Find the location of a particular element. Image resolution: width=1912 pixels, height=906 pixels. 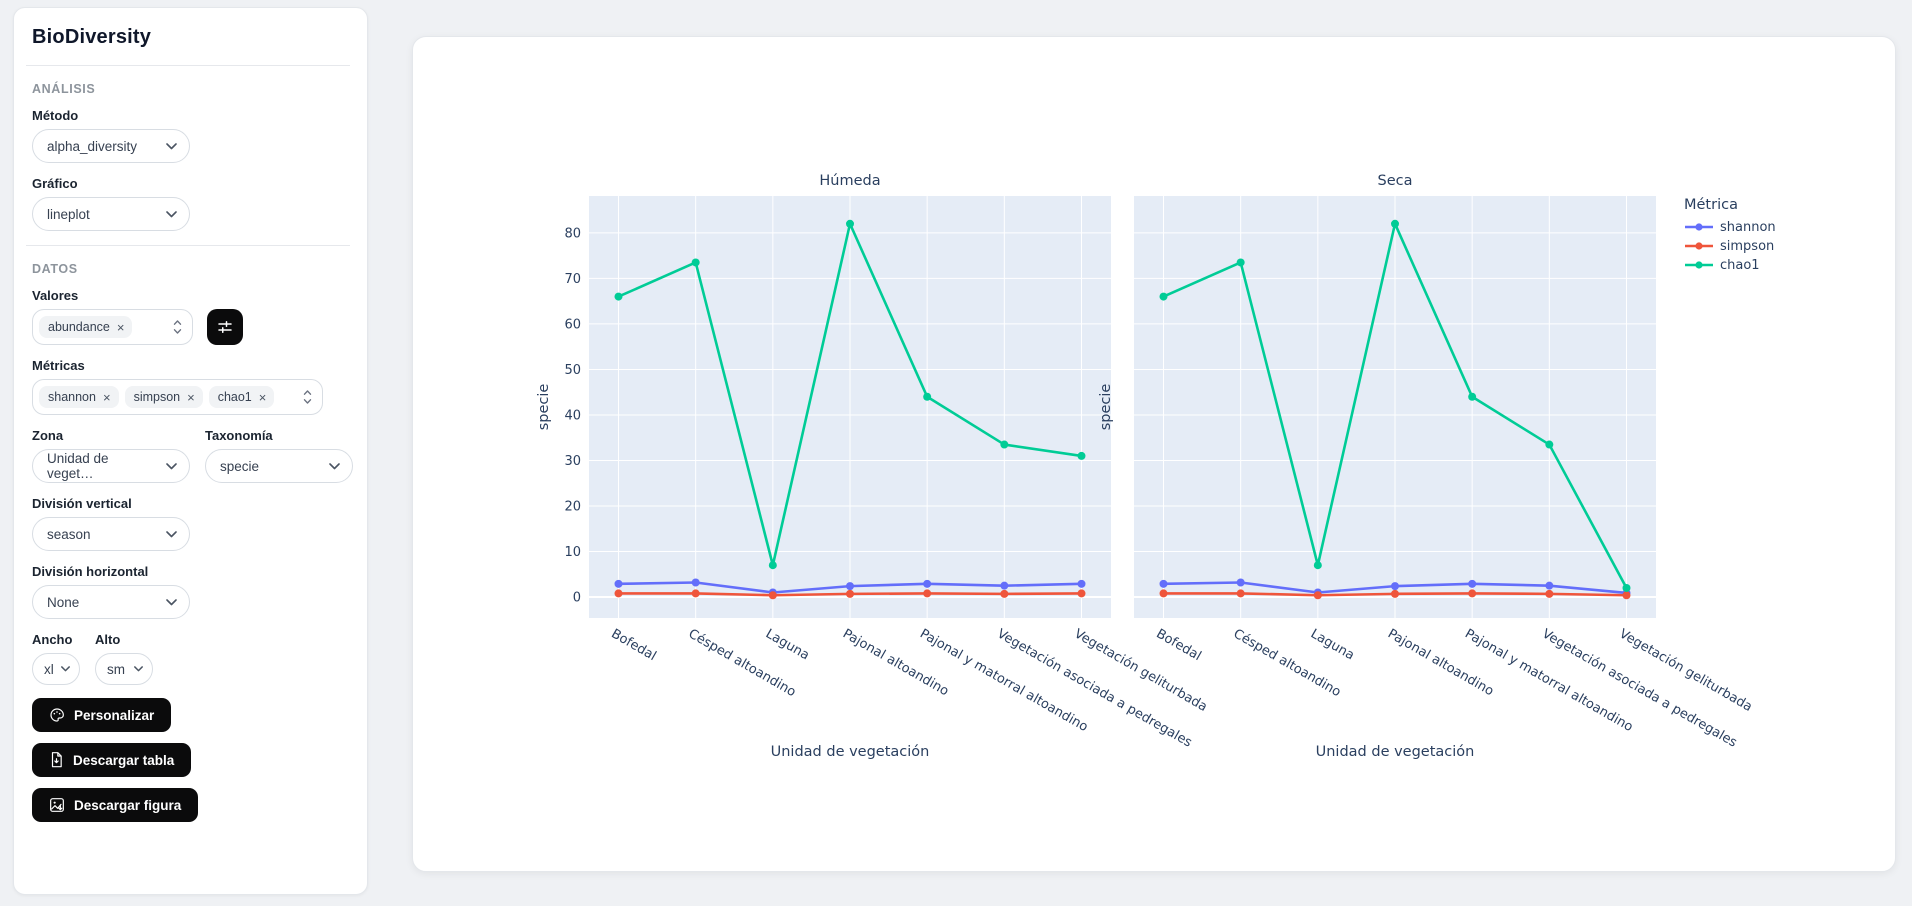

division-horizontal-select: None is located at coordinates (111, 602).